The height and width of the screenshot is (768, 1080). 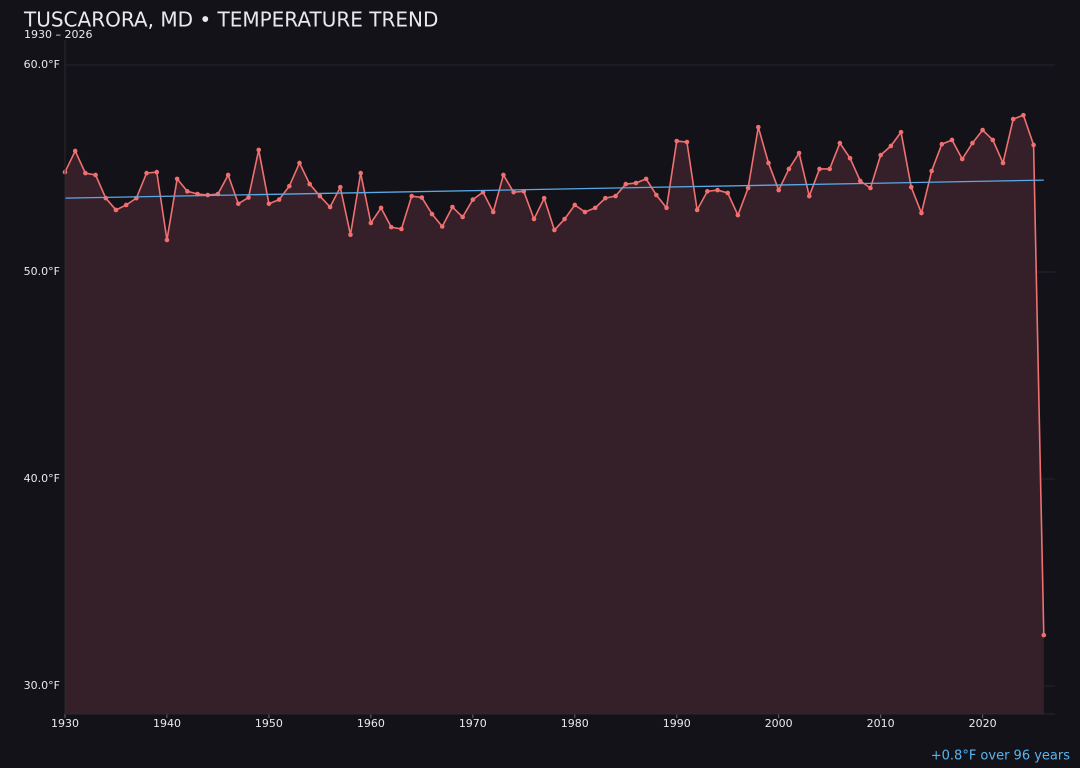 What do you see at coordinates (167, 723) in the screenshot?
I see `x-tick-label: 1940` at bounding box center [167, 723].